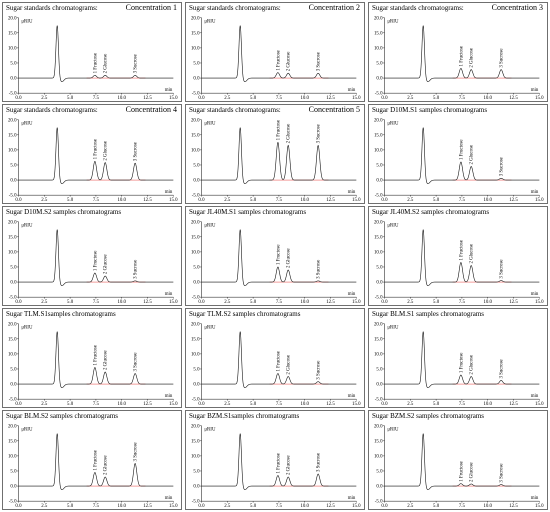  Describe the element at coordinates (428, 314) in the screenshot. I see `panel-title: Sugar BLM.S1 samples chromatograms` at that location.